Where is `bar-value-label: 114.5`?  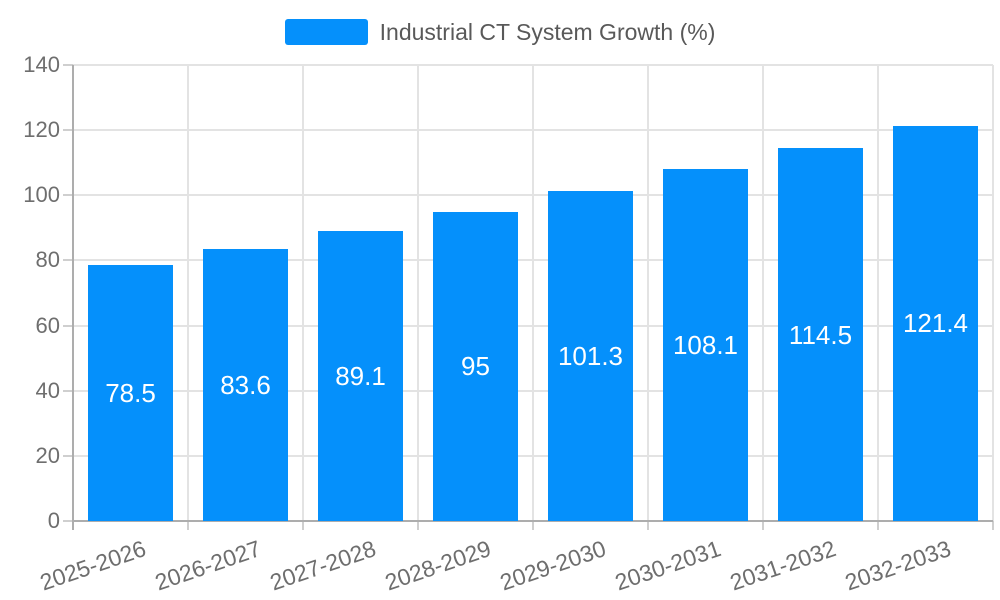 bar-value-label: 114.5 is located at coordinates (820, 334).